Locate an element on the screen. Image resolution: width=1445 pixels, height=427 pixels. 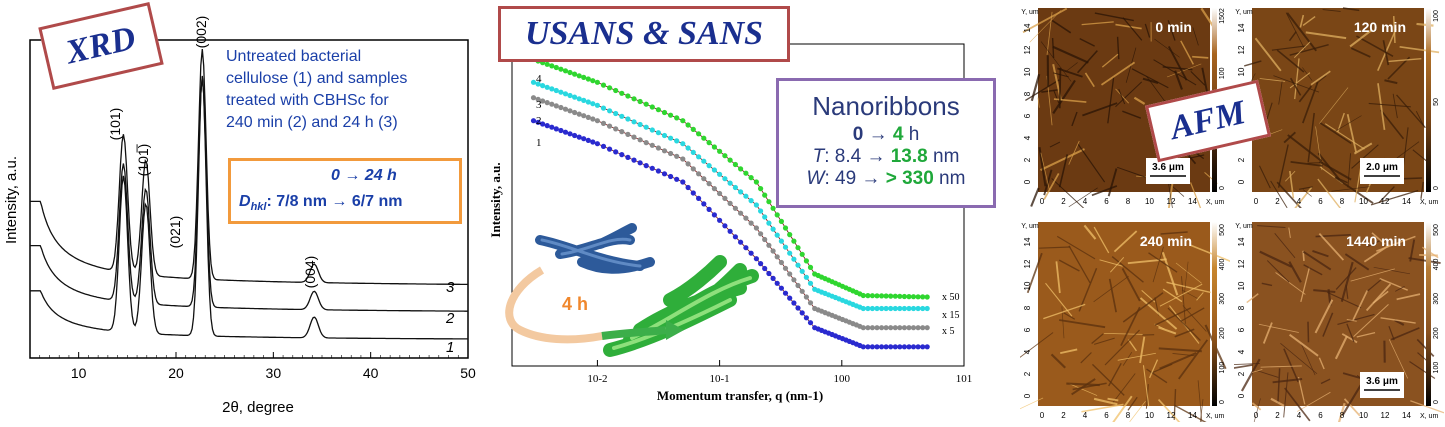
nanoribbons-title: Nanoribbons is located at coordinates (886, 106).